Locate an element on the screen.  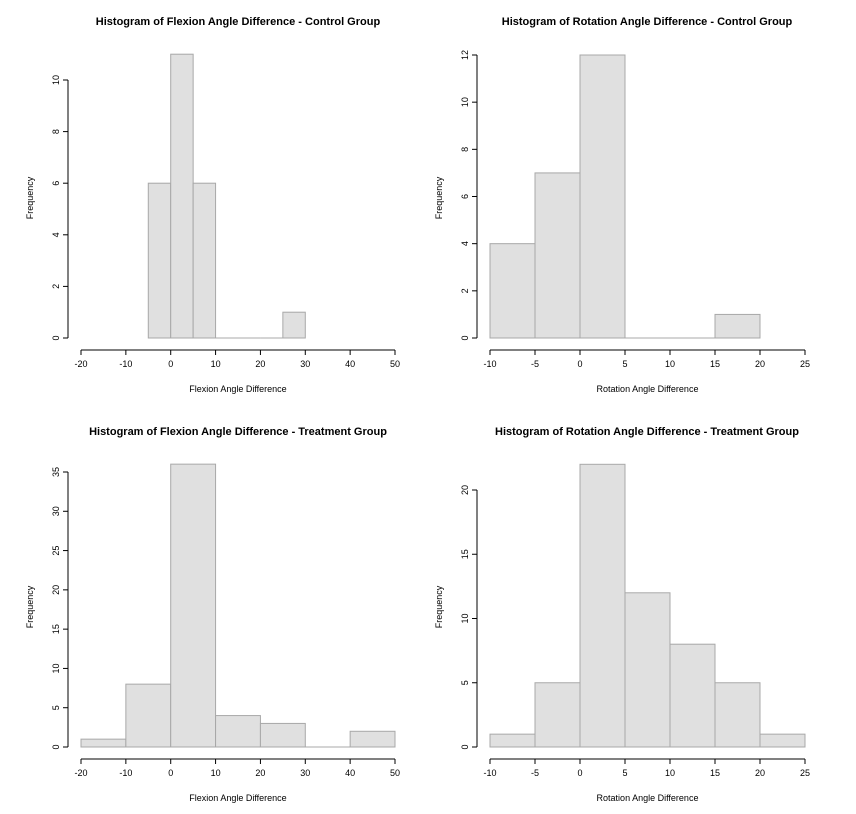
y-tick-label: 25 is located at coordinates (56, 551).